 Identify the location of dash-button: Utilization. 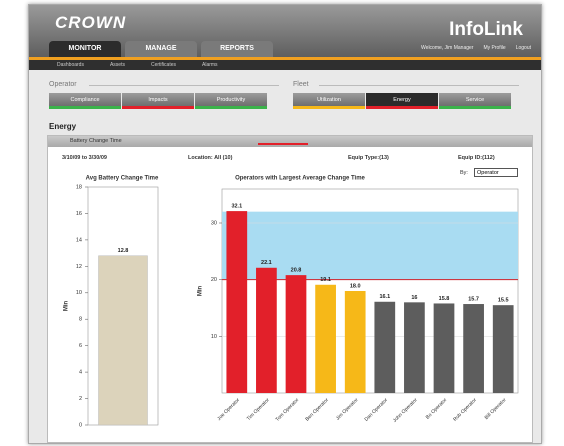
(329, 101).